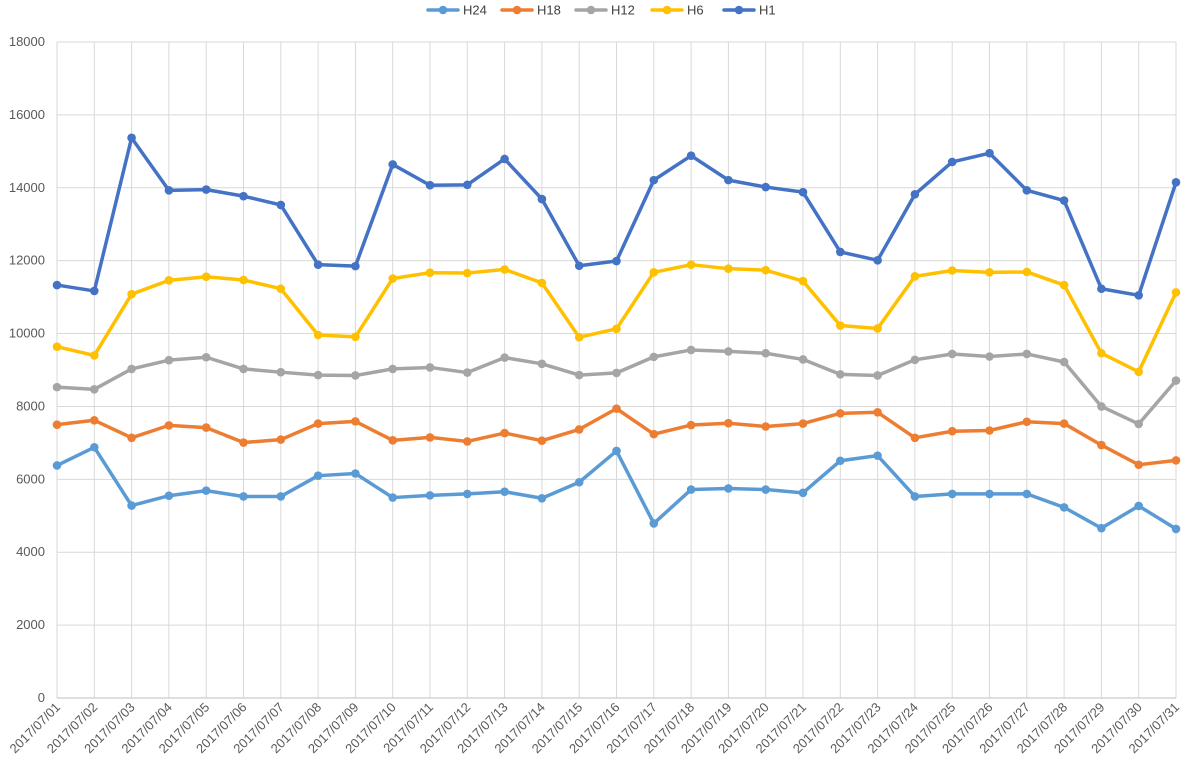 This screenshot has height=772, width=1188. What do you see at coordinates (27, 333) in the screenshot?
I see `y-tick-label: 10000` at bounding box center [27, 333].